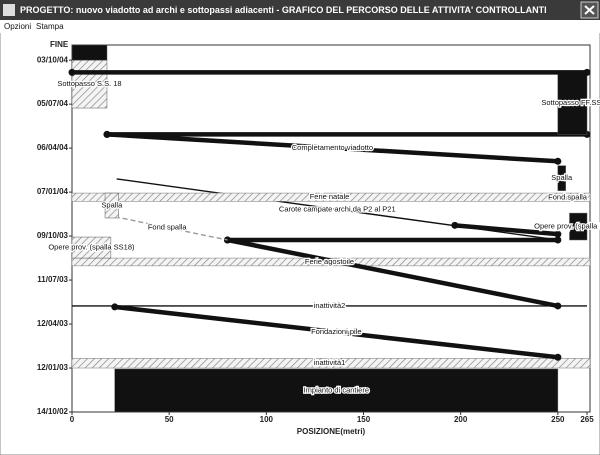 The image size is (600, 455). I want to click on x-tick-label: 250, so click(558, 419).